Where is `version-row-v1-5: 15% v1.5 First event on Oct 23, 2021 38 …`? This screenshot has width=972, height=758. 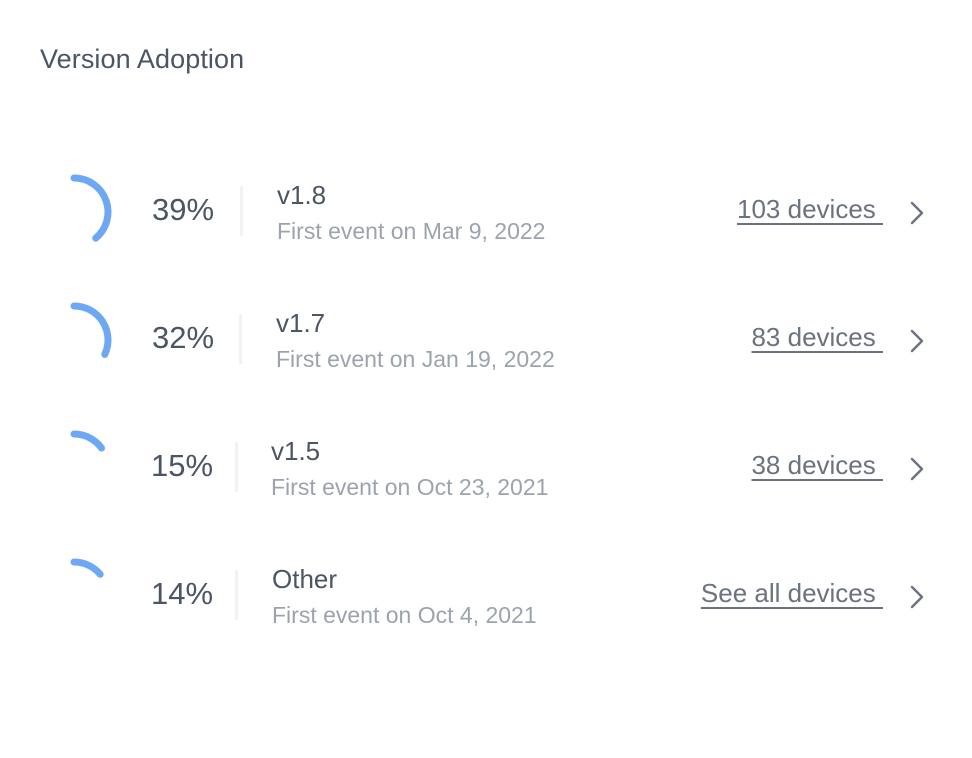 version-row-v1-5: 15% v1.5 First event on Oct 23, 2021 38 … is located at coordinates (486, 473).